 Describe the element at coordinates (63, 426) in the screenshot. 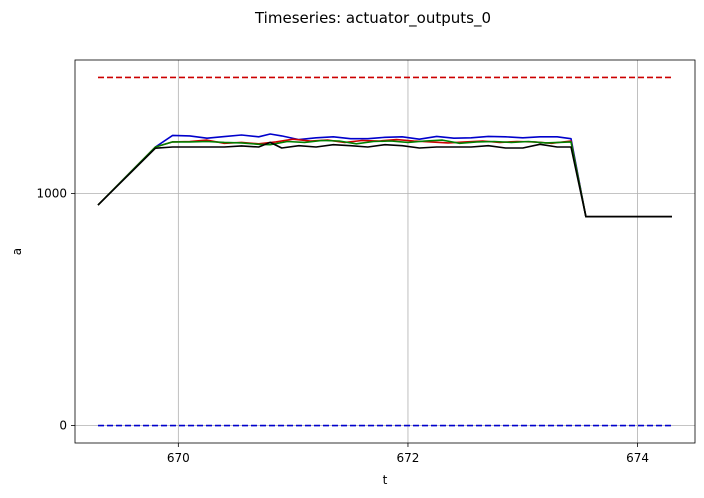

I see `y-tick-label: 0` at that location.